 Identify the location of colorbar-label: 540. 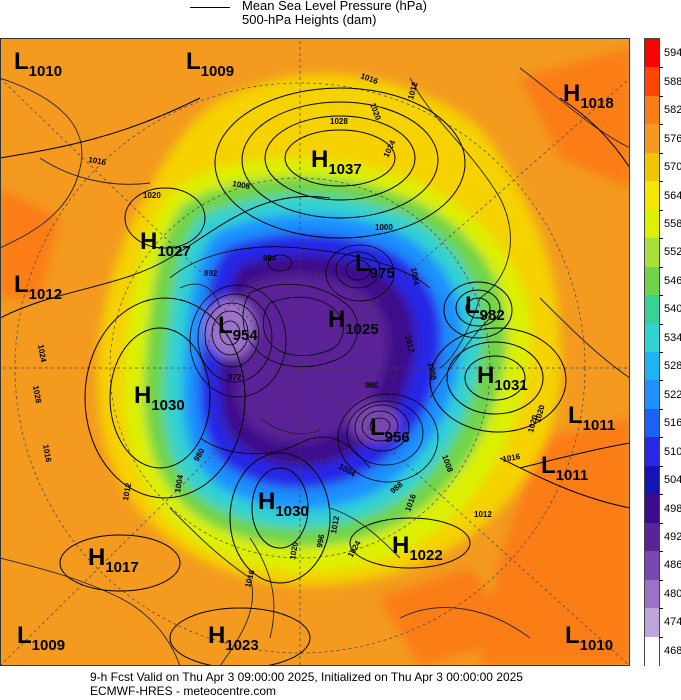
(672, 309).